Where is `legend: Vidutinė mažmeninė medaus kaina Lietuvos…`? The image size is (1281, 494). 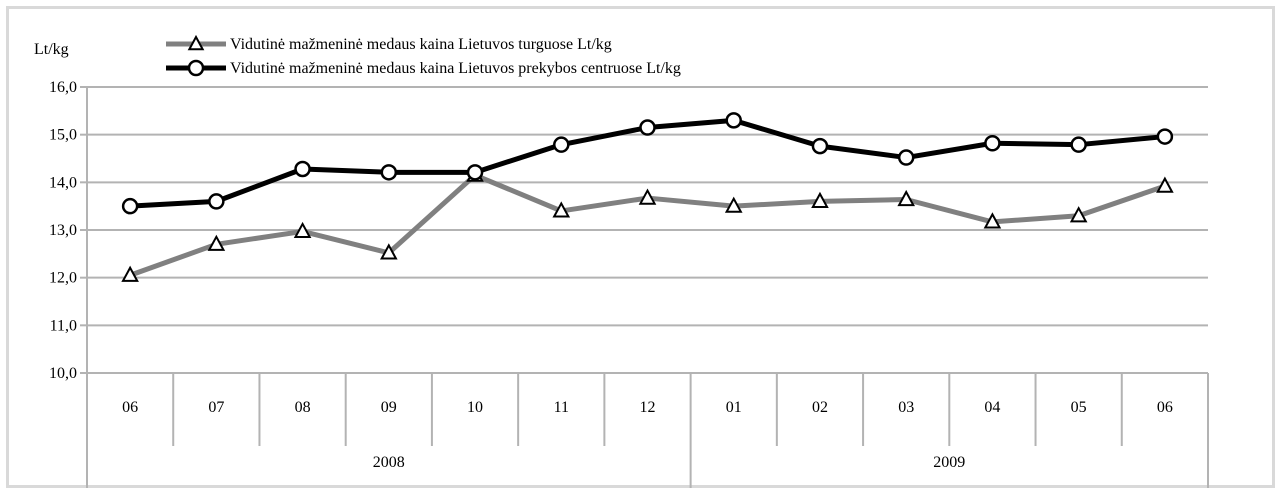
legend: Vidutinė mažmeninė medaus kaina Lietuvos… is located at coordinates (423, 55).